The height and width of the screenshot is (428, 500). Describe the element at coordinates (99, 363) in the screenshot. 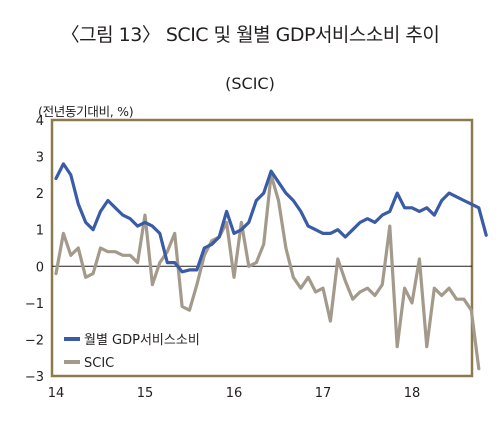

I see `legend-label: SCIC` at that location.